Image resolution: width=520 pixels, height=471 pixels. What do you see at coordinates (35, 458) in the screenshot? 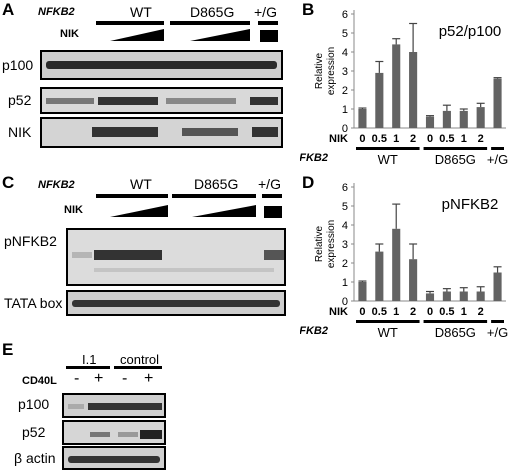
I see `row-label-actin-e: β actin` at bounding box center [35, 458].